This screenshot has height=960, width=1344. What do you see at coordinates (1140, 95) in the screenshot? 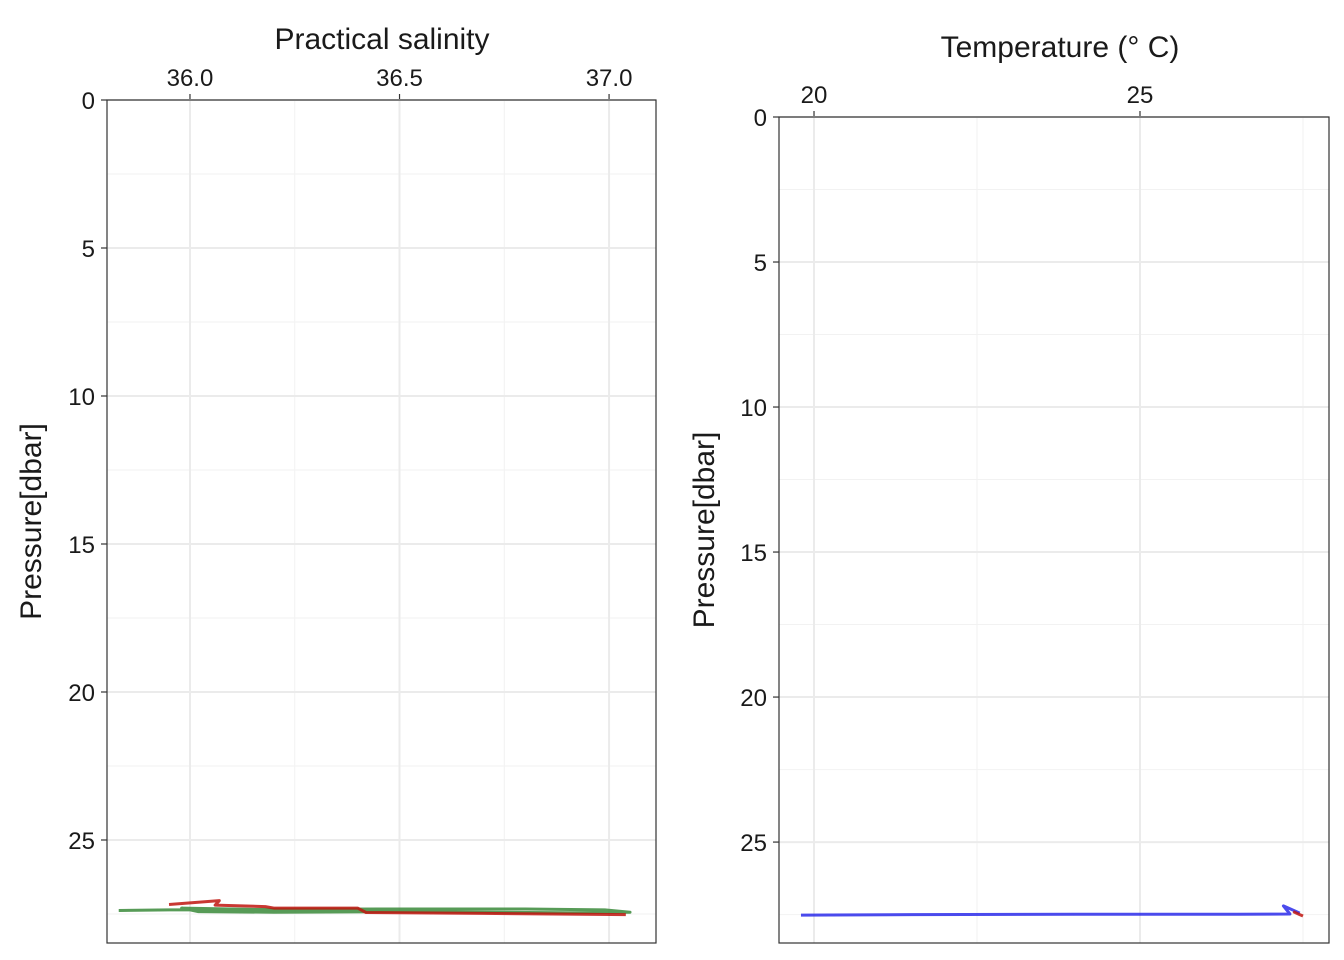
I see `x-tick-label: 25` at bounding box center [1140, 95].